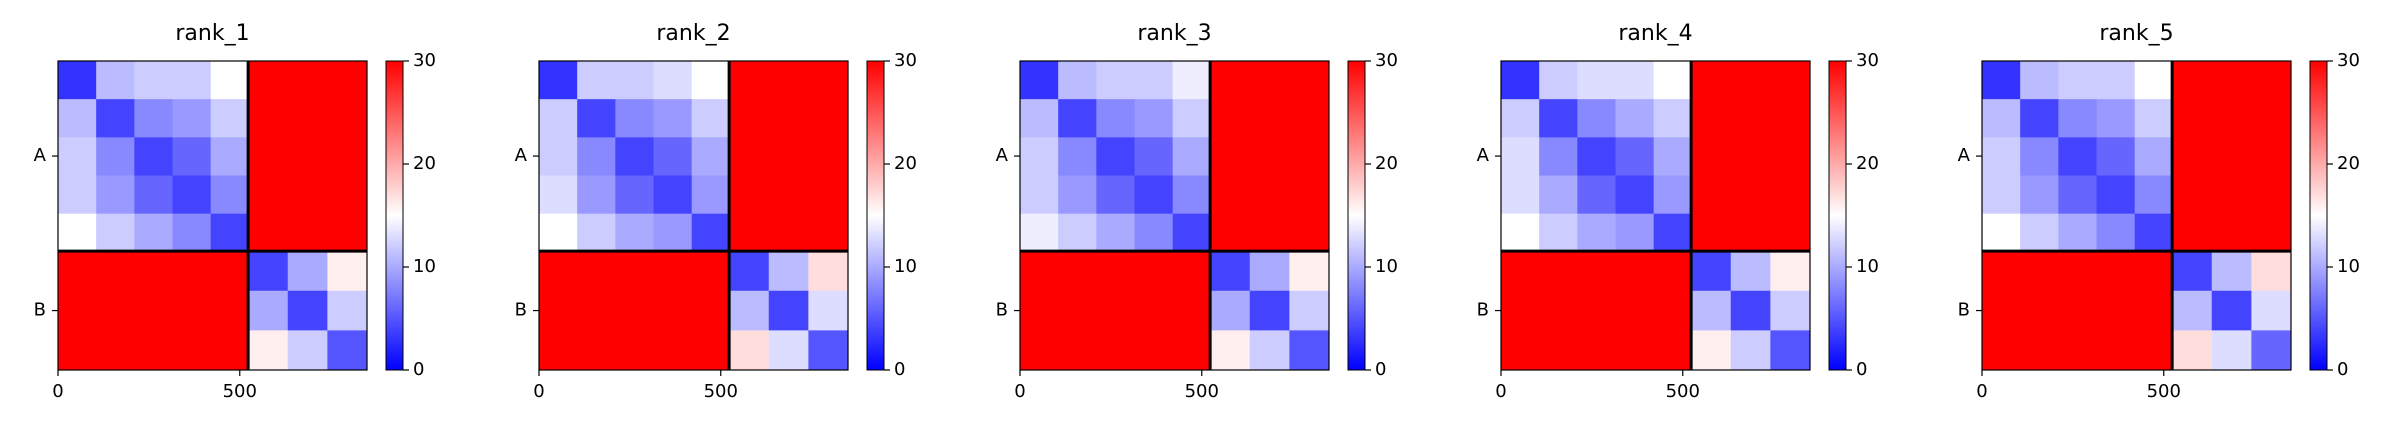 The height and width of the screenshot is (438, 2400). I want to click on axes-frame, so click(2136, 215).